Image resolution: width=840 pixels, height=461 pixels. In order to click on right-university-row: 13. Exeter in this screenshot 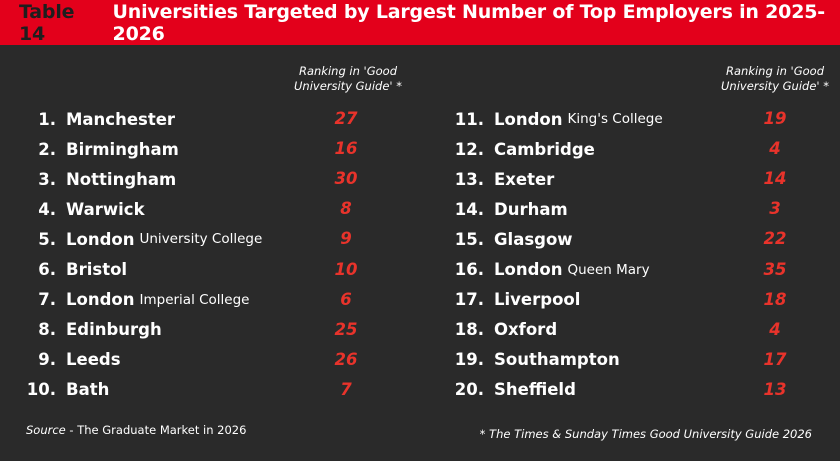, I will do `click(505, 179)`.